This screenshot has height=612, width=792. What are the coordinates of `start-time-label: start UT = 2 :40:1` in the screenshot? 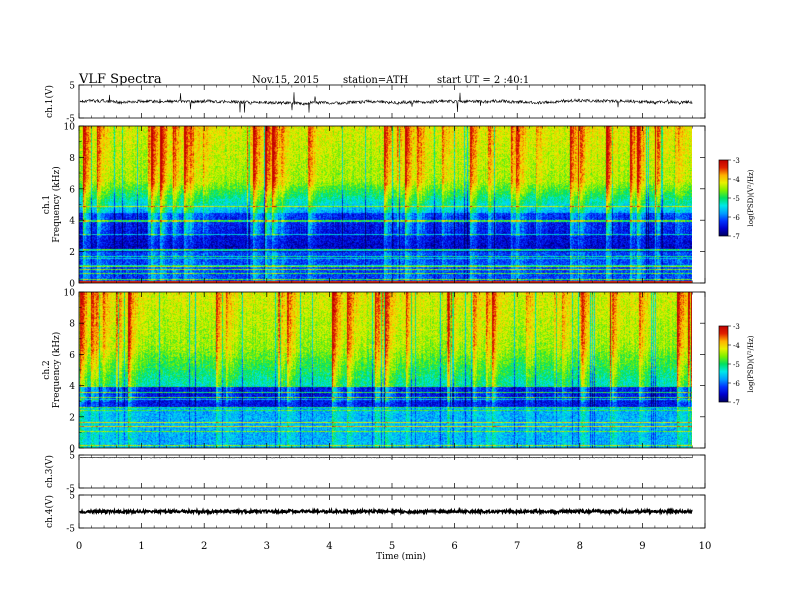 It's located at (483, 80).